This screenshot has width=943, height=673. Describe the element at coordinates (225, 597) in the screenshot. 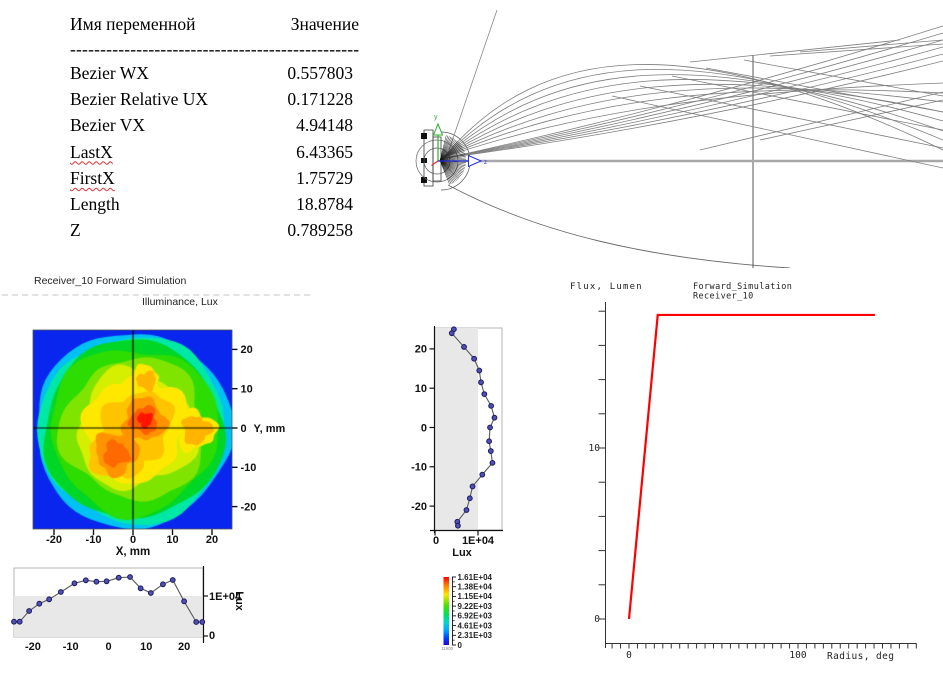

I see `x-profile-ytick-1e4: 1E+04` at that location.